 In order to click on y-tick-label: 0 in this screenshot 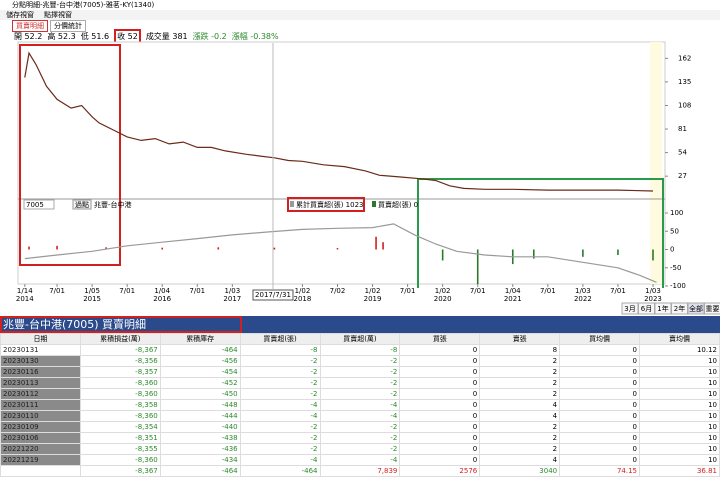, I will do `click(672, 250)`.